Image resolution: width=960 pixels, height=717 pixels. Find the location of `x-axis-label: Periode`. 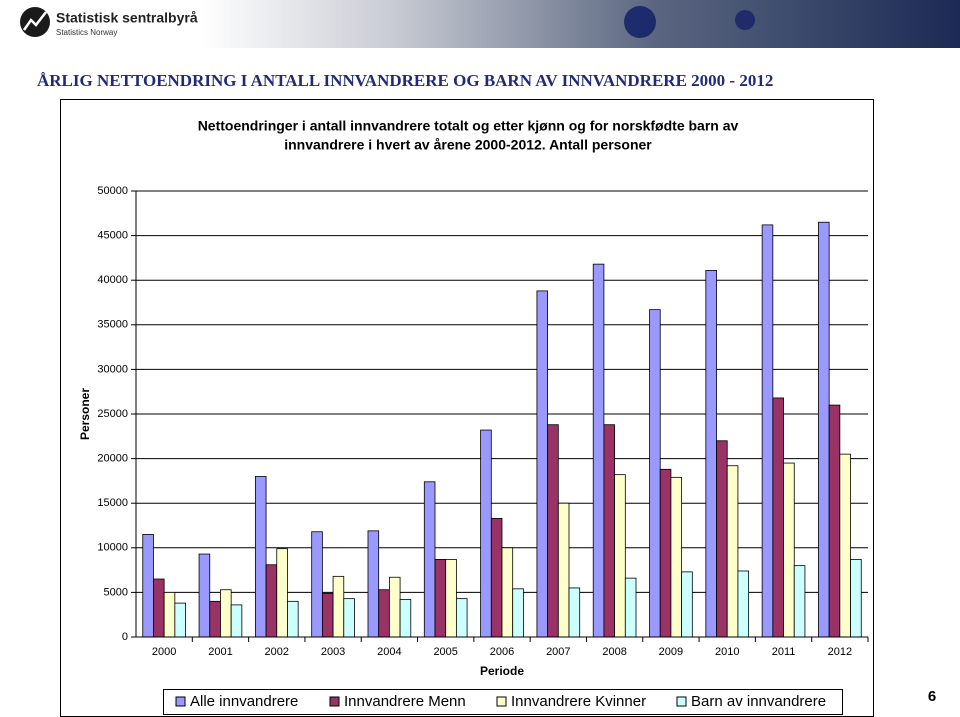

x-axis-label: Periode is located at coordinates (502, 671).